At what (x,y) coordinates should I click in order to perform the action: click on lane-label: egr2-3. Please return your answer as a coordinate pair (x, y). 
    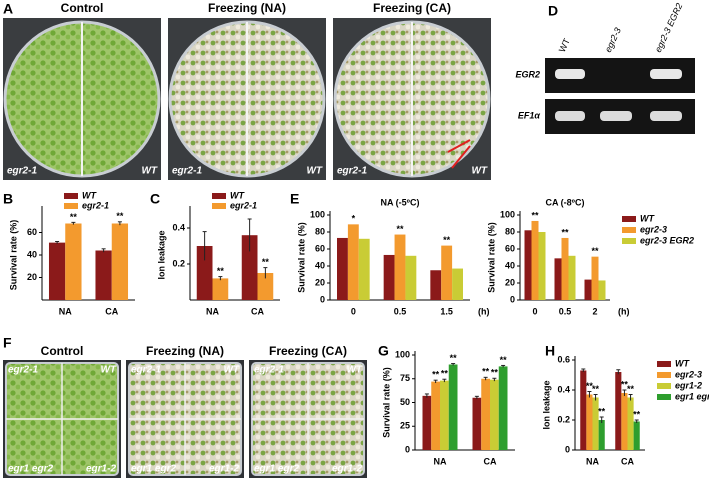
    Looking at the image, I should click on (613, 40).